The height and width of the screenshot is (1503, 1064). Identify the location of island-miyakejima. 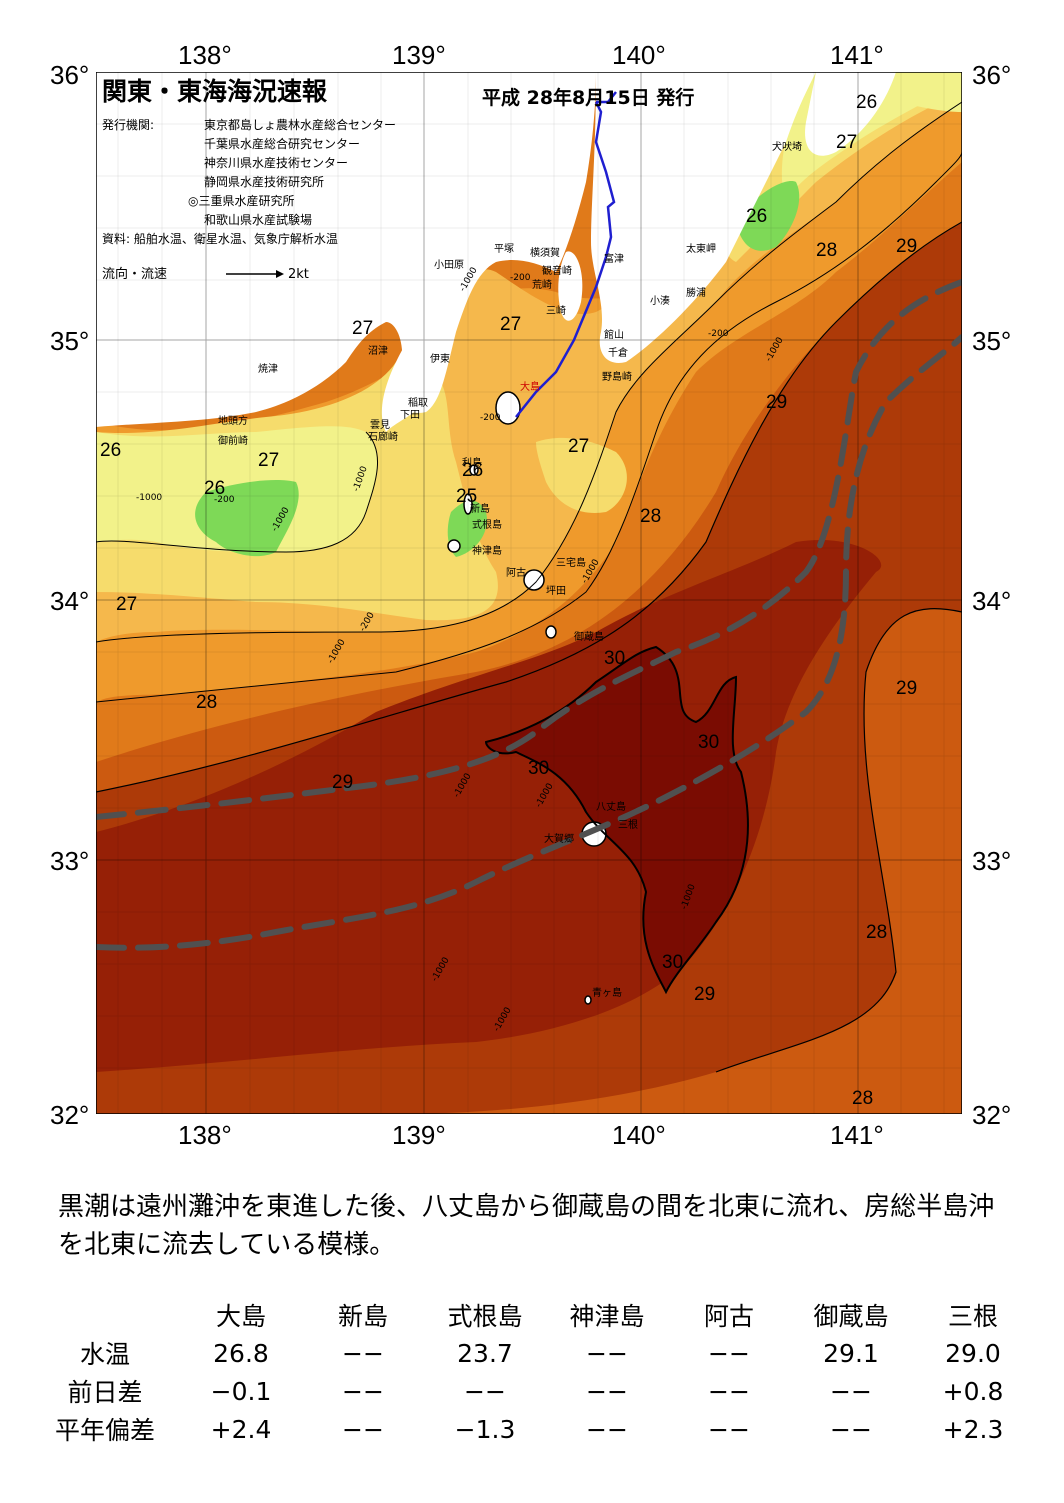
(534, 580).